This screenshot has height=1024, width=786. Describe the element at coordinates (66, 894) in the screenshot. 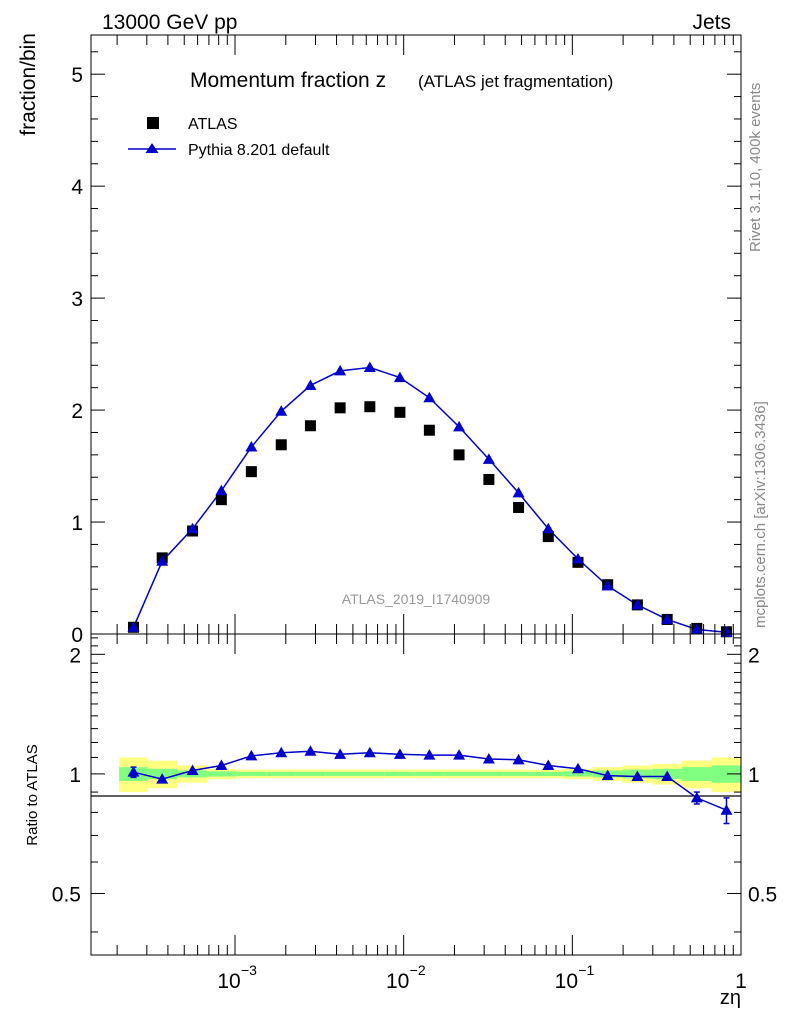

I see `ratio-y-tick-label: 0.5` at that location.